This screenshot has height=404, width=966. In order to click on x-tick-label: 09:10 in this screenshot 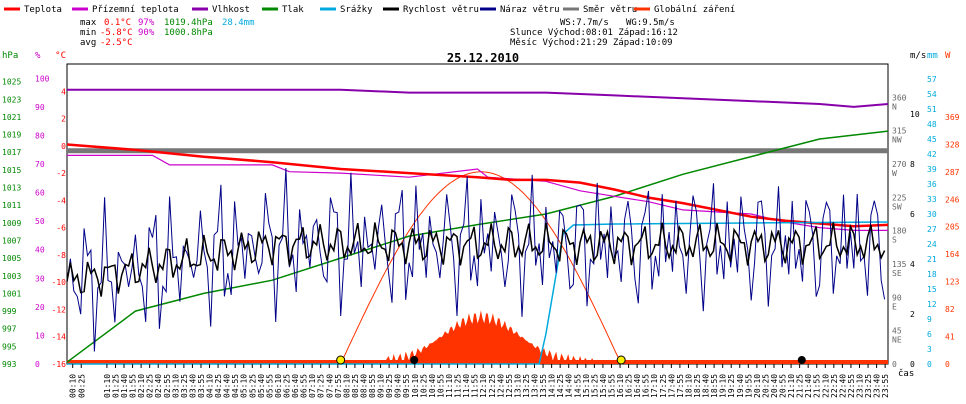, I will do `click(381, 386)`.